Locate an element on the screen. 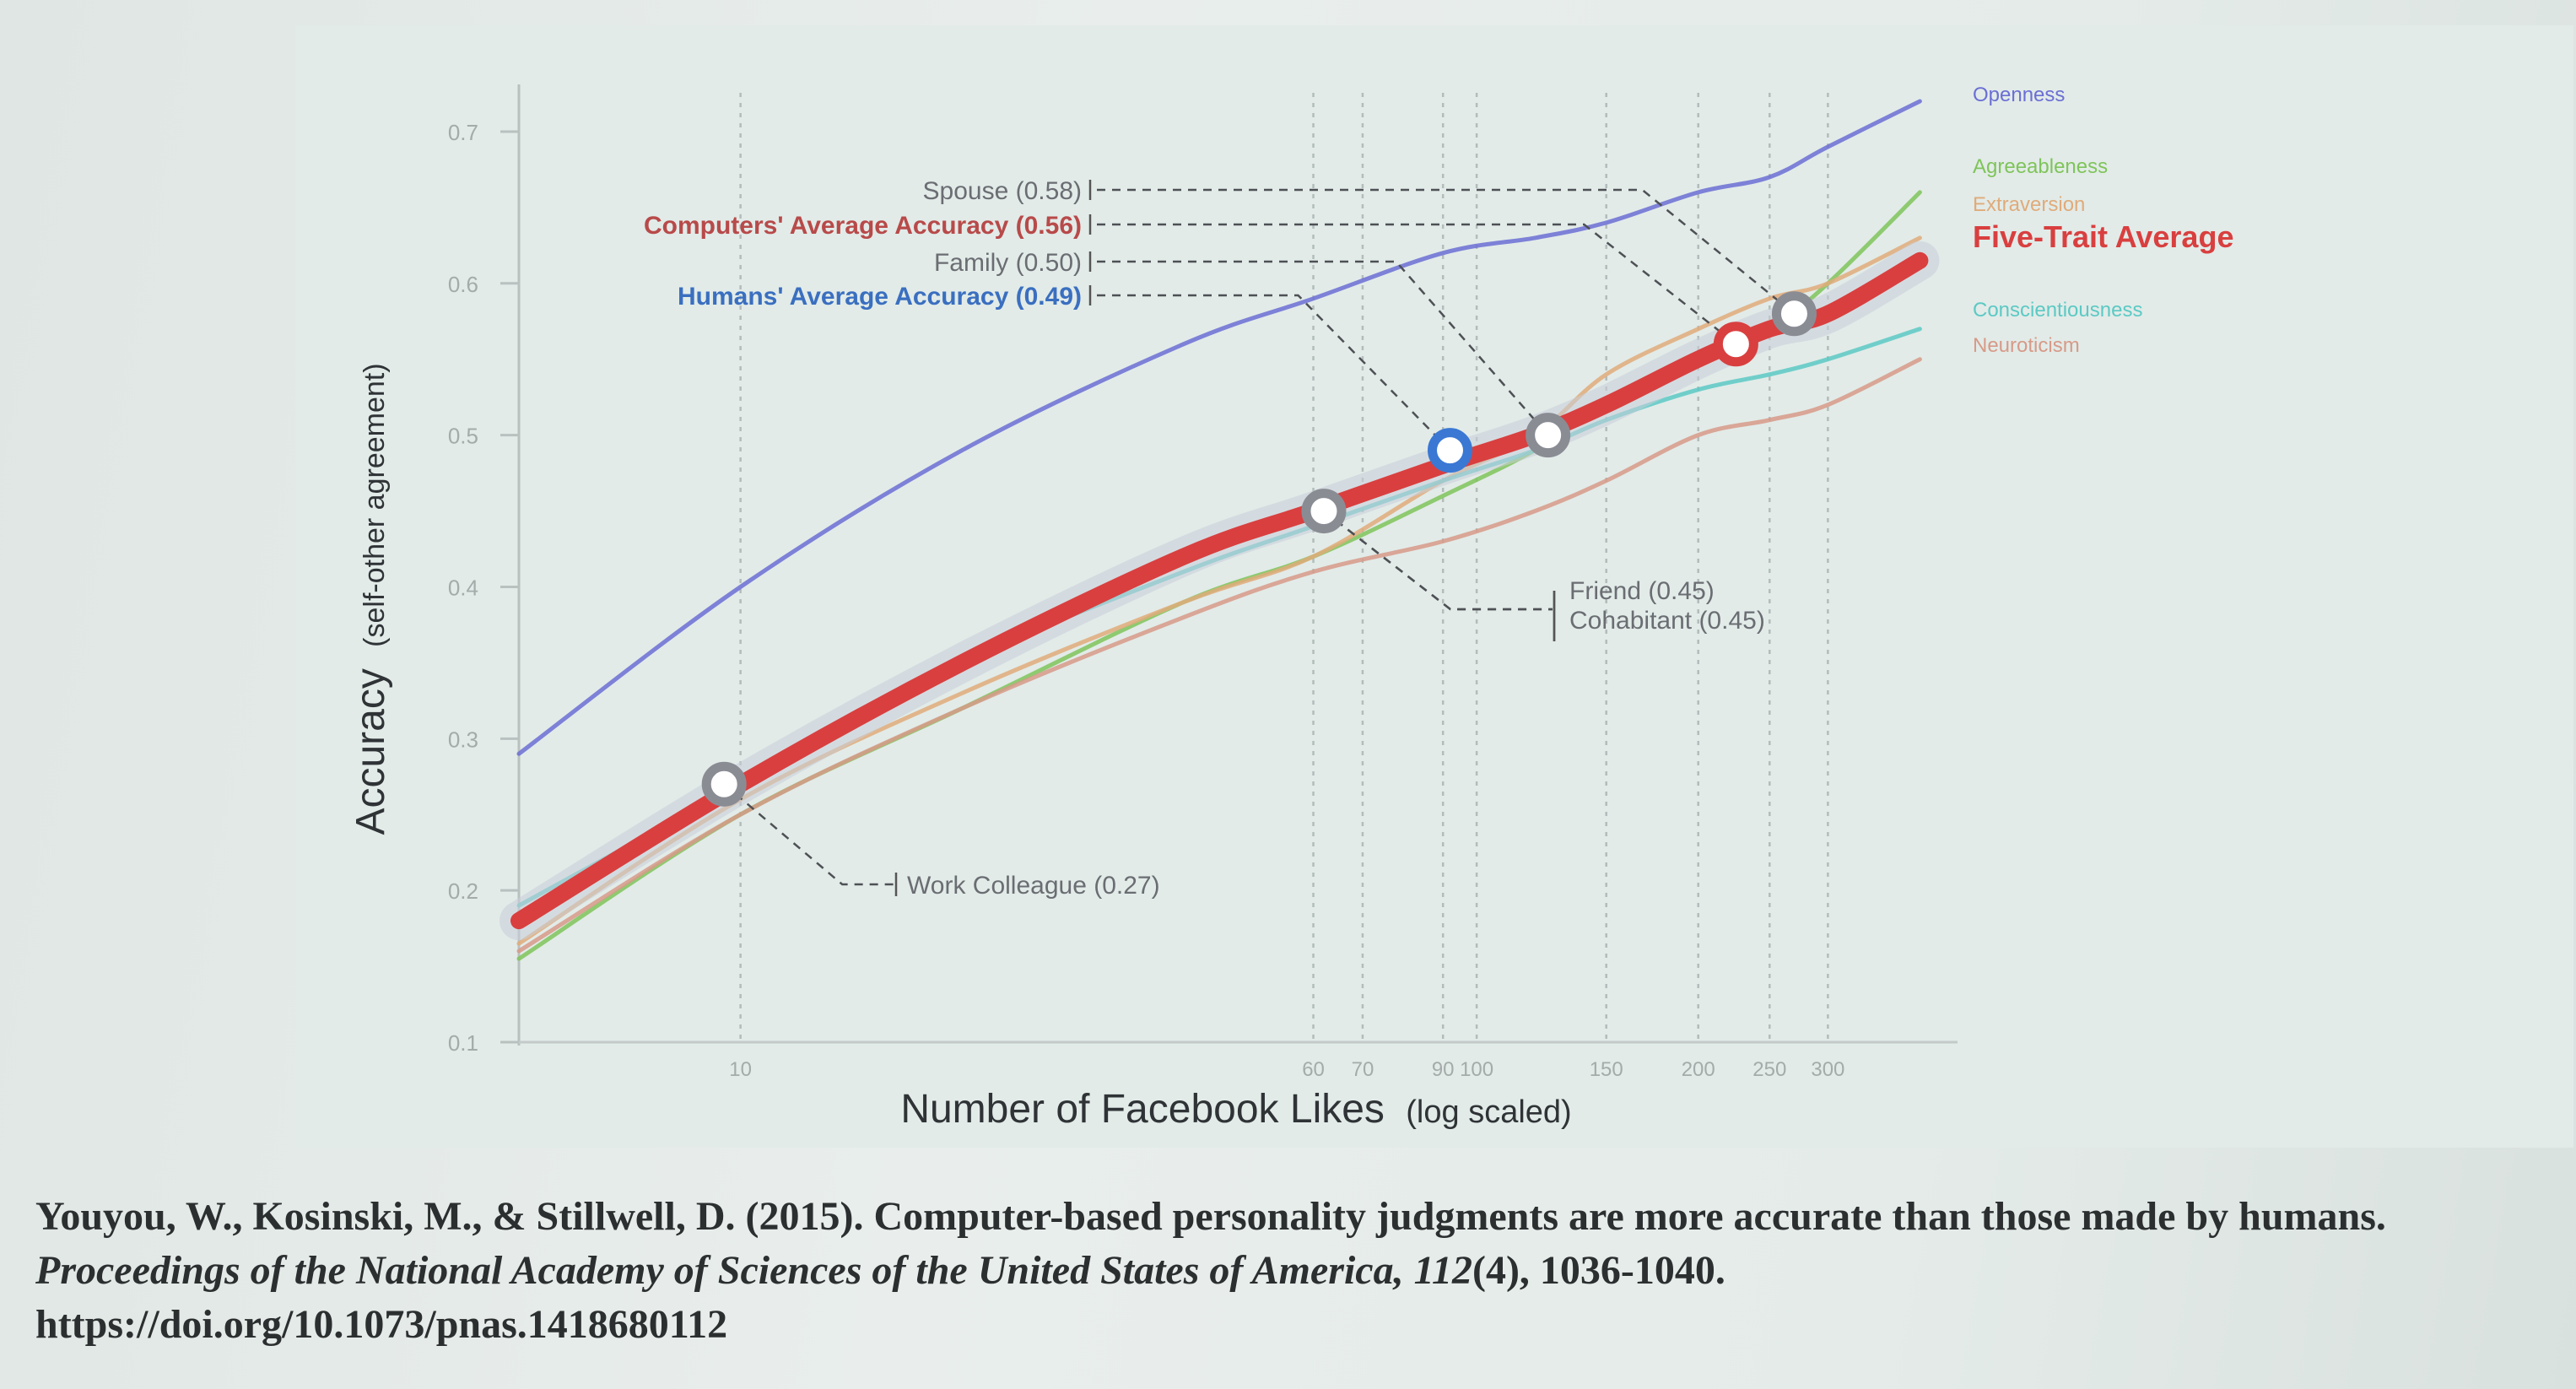  x-tick-label: 70 is located at coordinates (1363, 1069).